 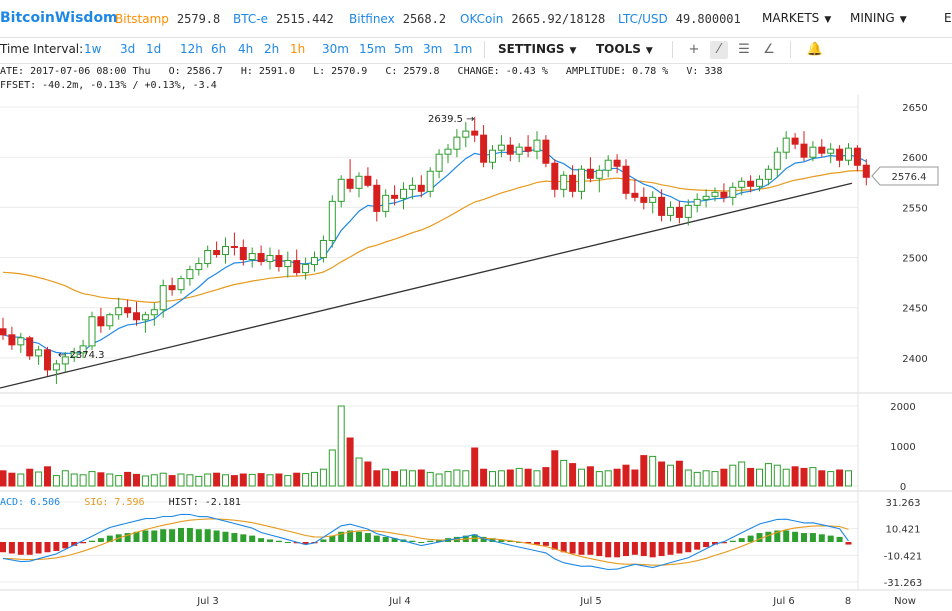 What do you see at coordinates (797, 18) in the screenshot?
I see `markets-menu: MARKETS ▼` at bounding box center [797, 18].